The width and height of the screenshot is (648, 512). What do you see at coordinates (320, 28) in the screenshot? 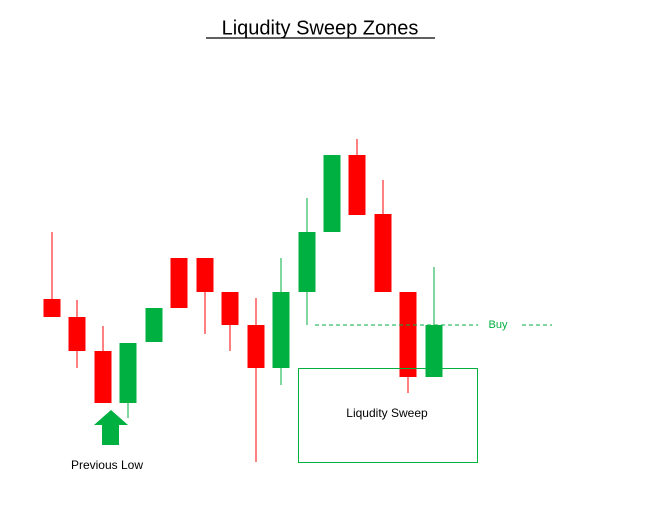
I see `title: Liqudity Sweep Zones` at bounding box center [320, 28].